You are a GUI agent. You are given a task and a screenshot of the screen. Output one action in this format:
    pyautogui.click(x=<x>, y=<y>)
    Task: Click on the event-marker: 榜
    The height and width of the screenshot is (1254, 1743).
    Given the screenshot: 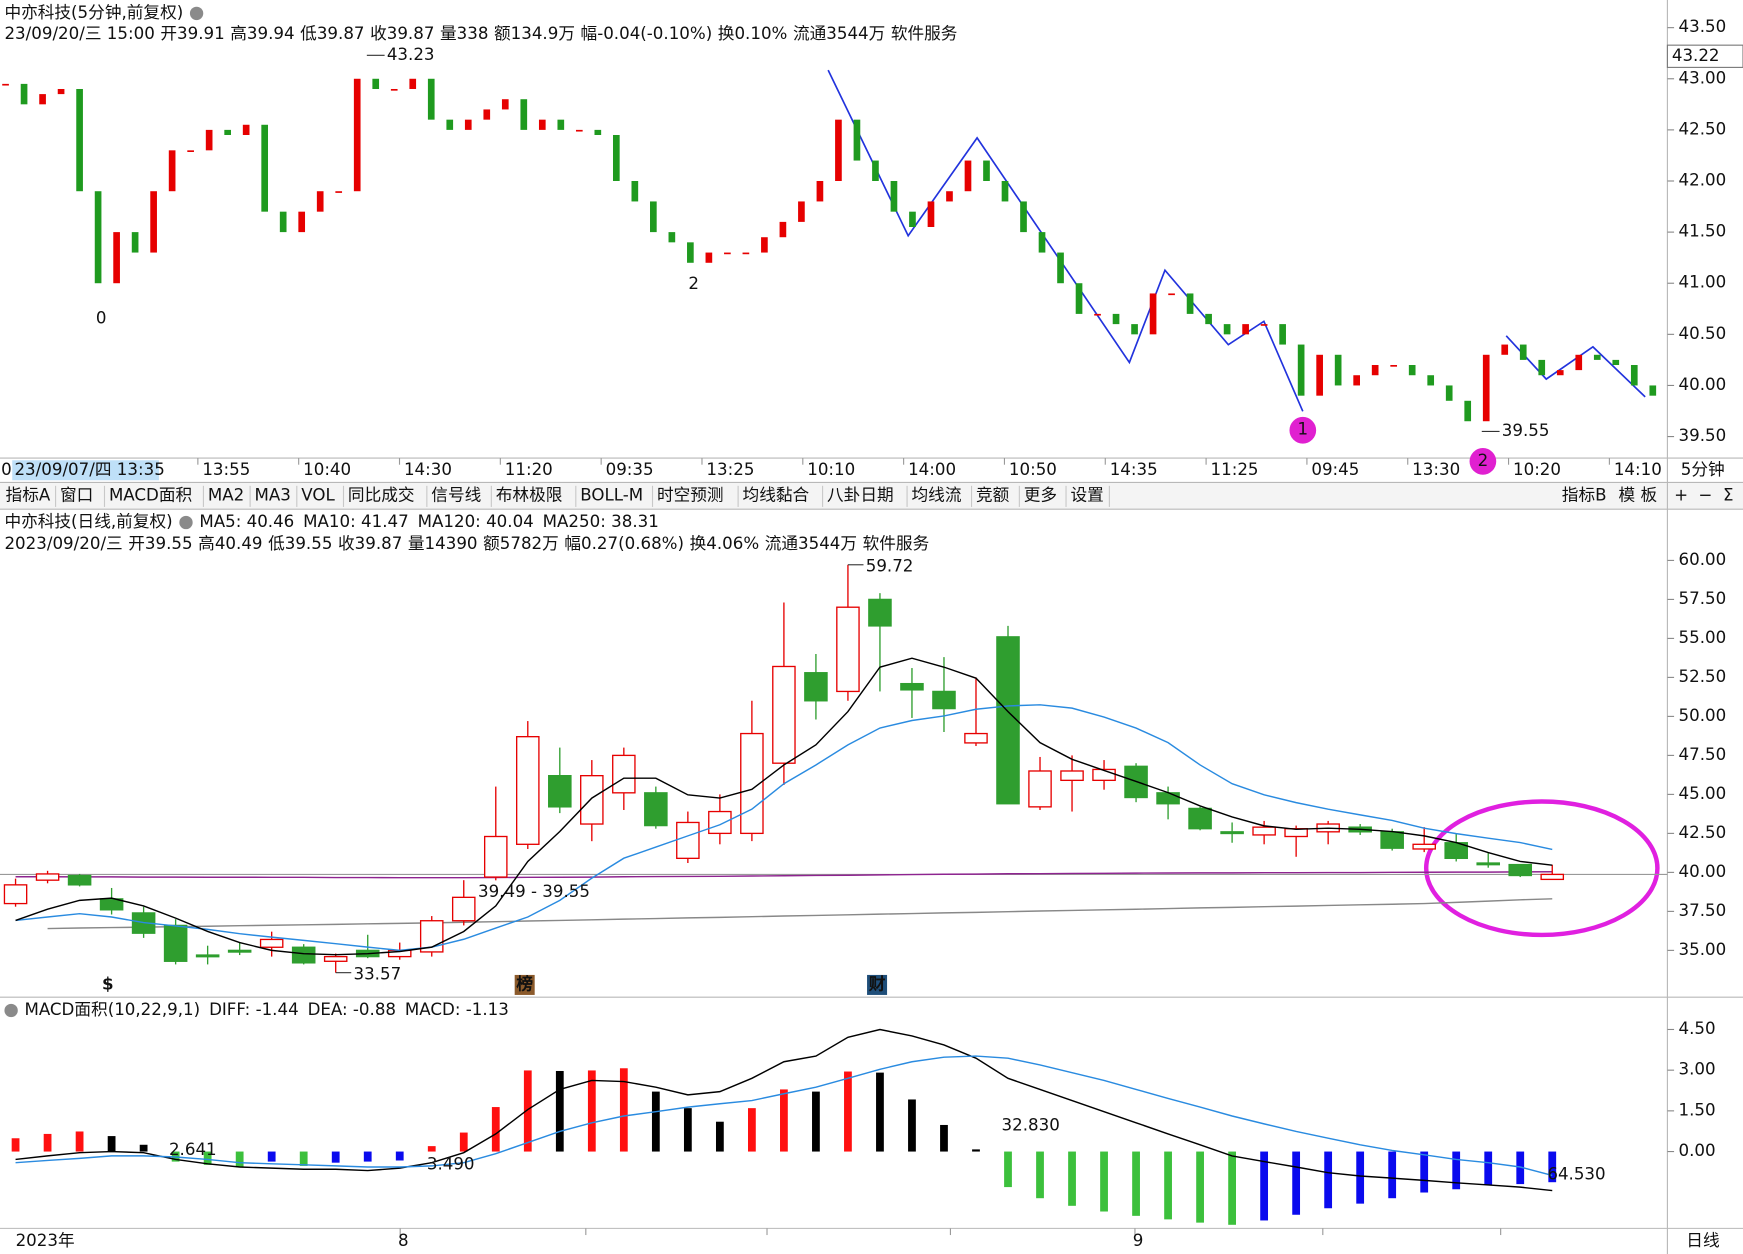 What is the action you would take?
    pyautogui.click(x=524, y=983)
    